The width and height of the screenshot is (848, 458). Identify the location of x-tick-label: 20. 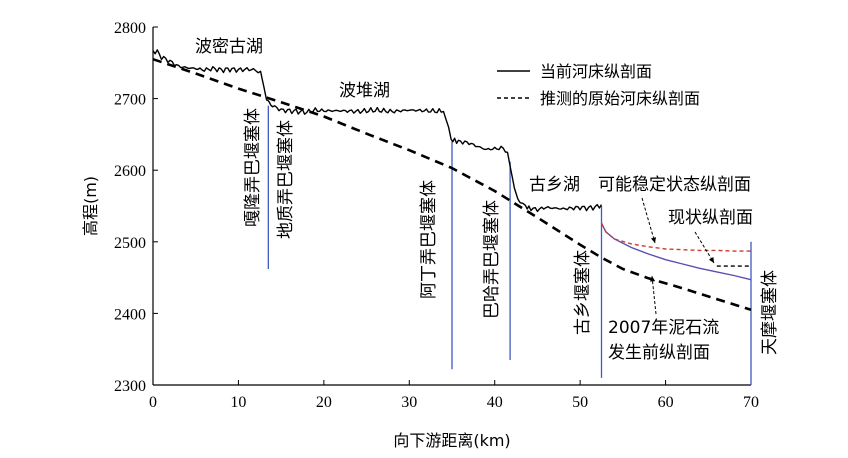
(324, 402).